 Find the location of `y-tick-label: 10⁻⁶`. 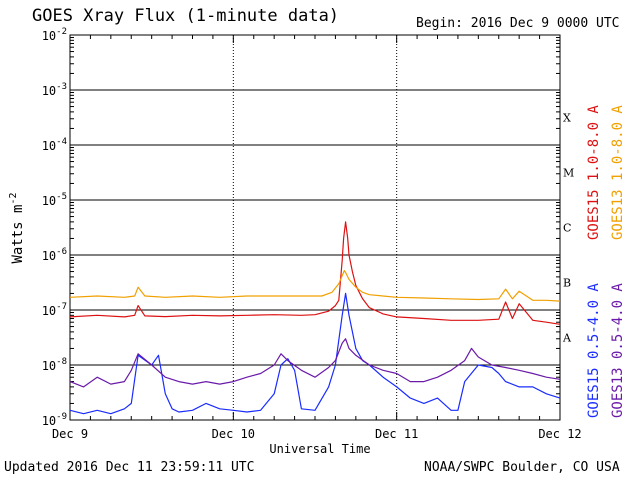

y-tick-label: 10⁻⁶ is located at coordinates (54, 255).